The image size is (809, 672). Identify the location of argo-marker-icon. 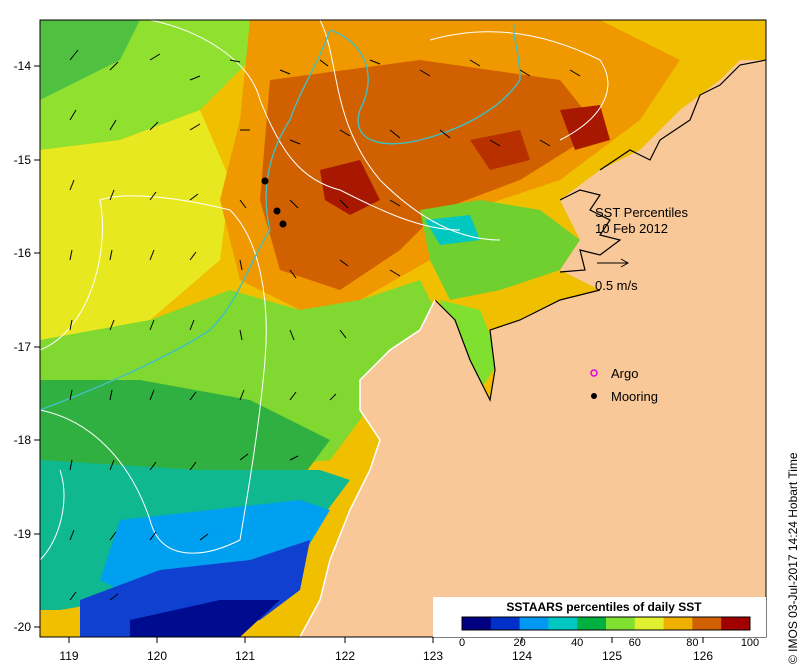
(594, 373).